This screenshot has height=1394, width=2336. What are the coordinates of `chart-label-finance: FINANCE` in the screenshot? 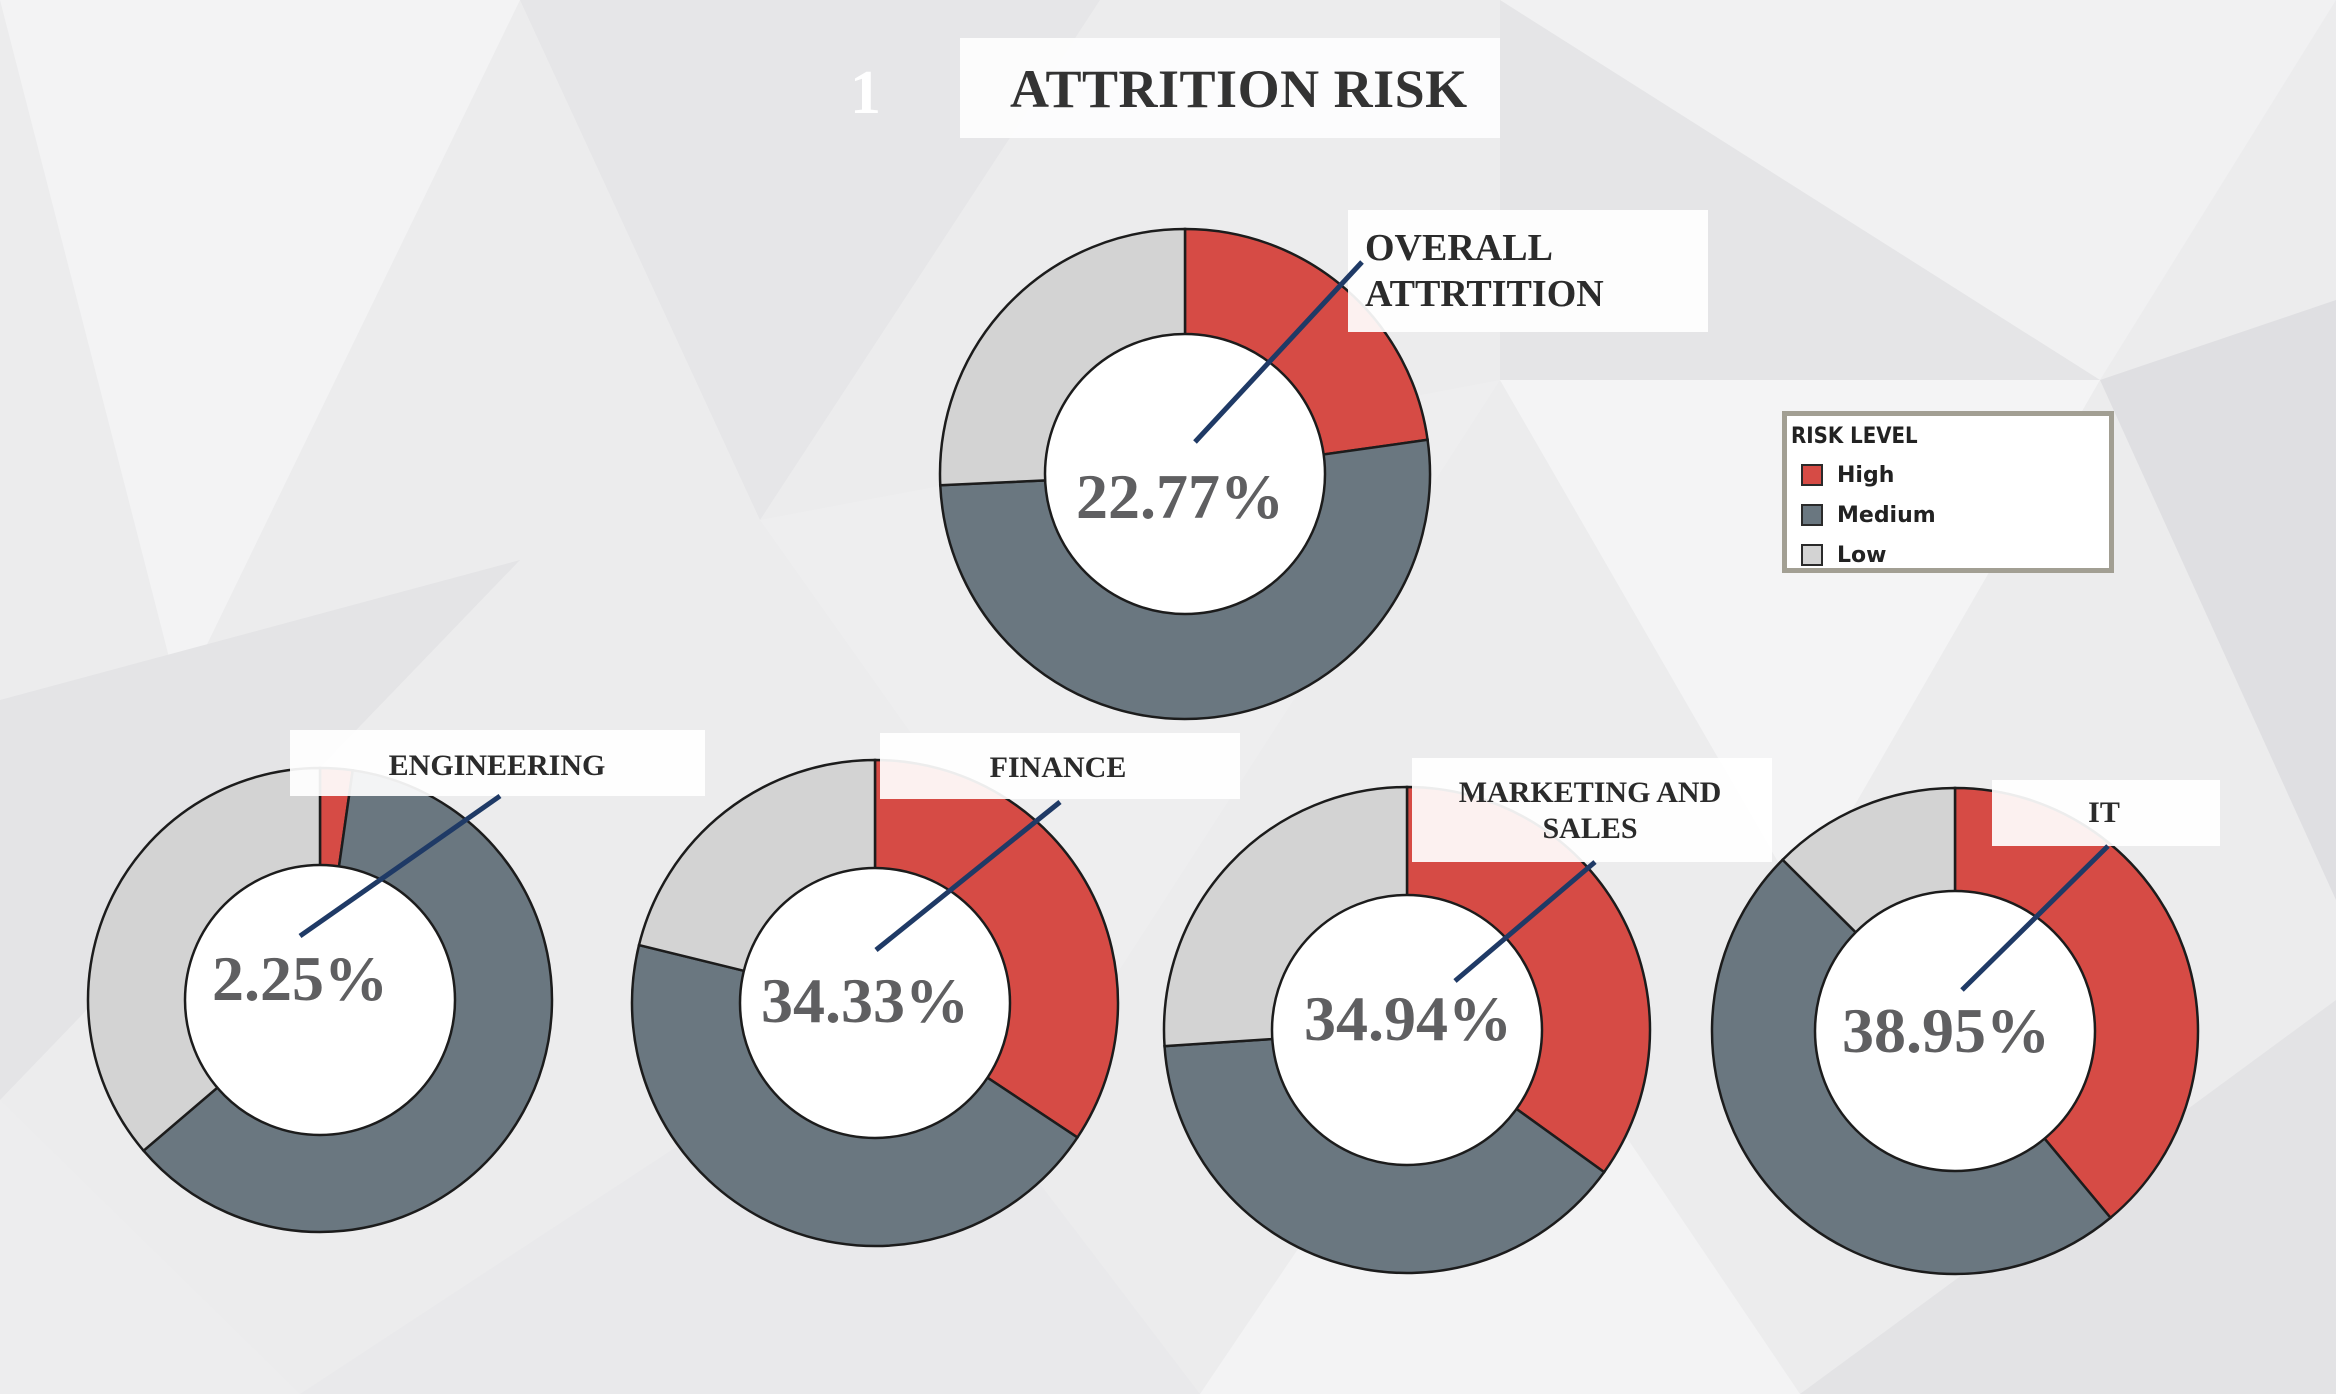 It's located at (1058, 767).